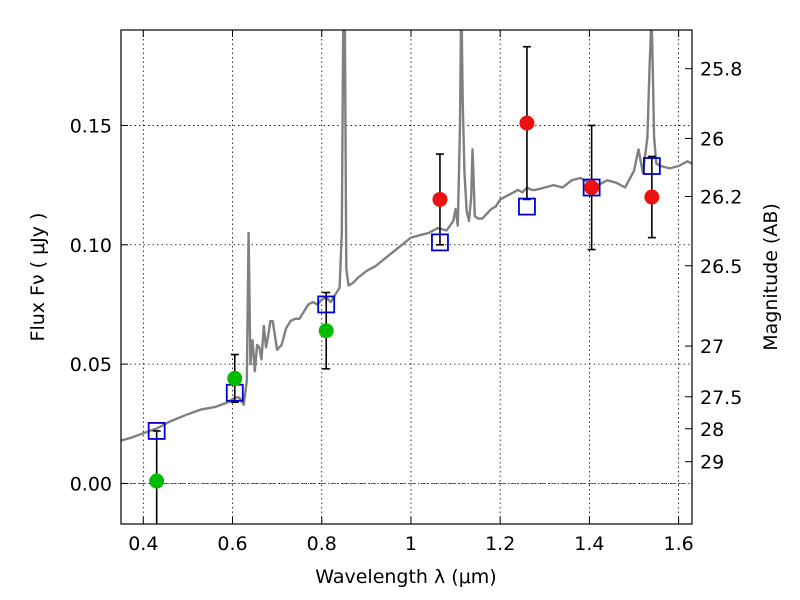 The height and width of the screenshot is (600, 800). What do you see at coordinates (91, 126) in the screenshot?
I see `y-tick-label: 0.15` at bounding box center [91, 126].